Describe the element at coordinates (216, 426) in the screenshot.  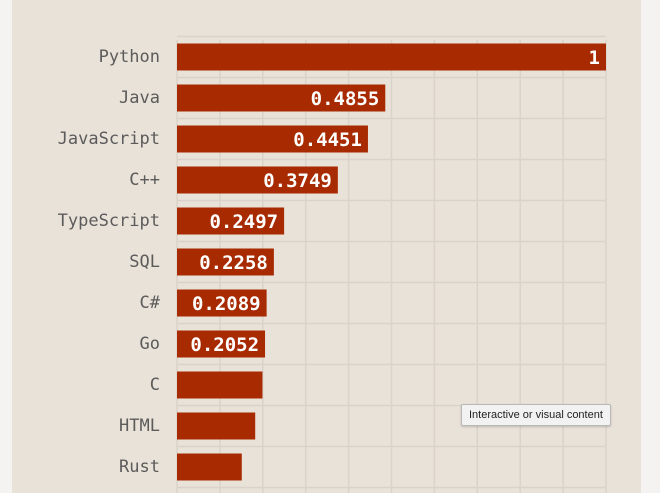
I see `bar-html` at that location.